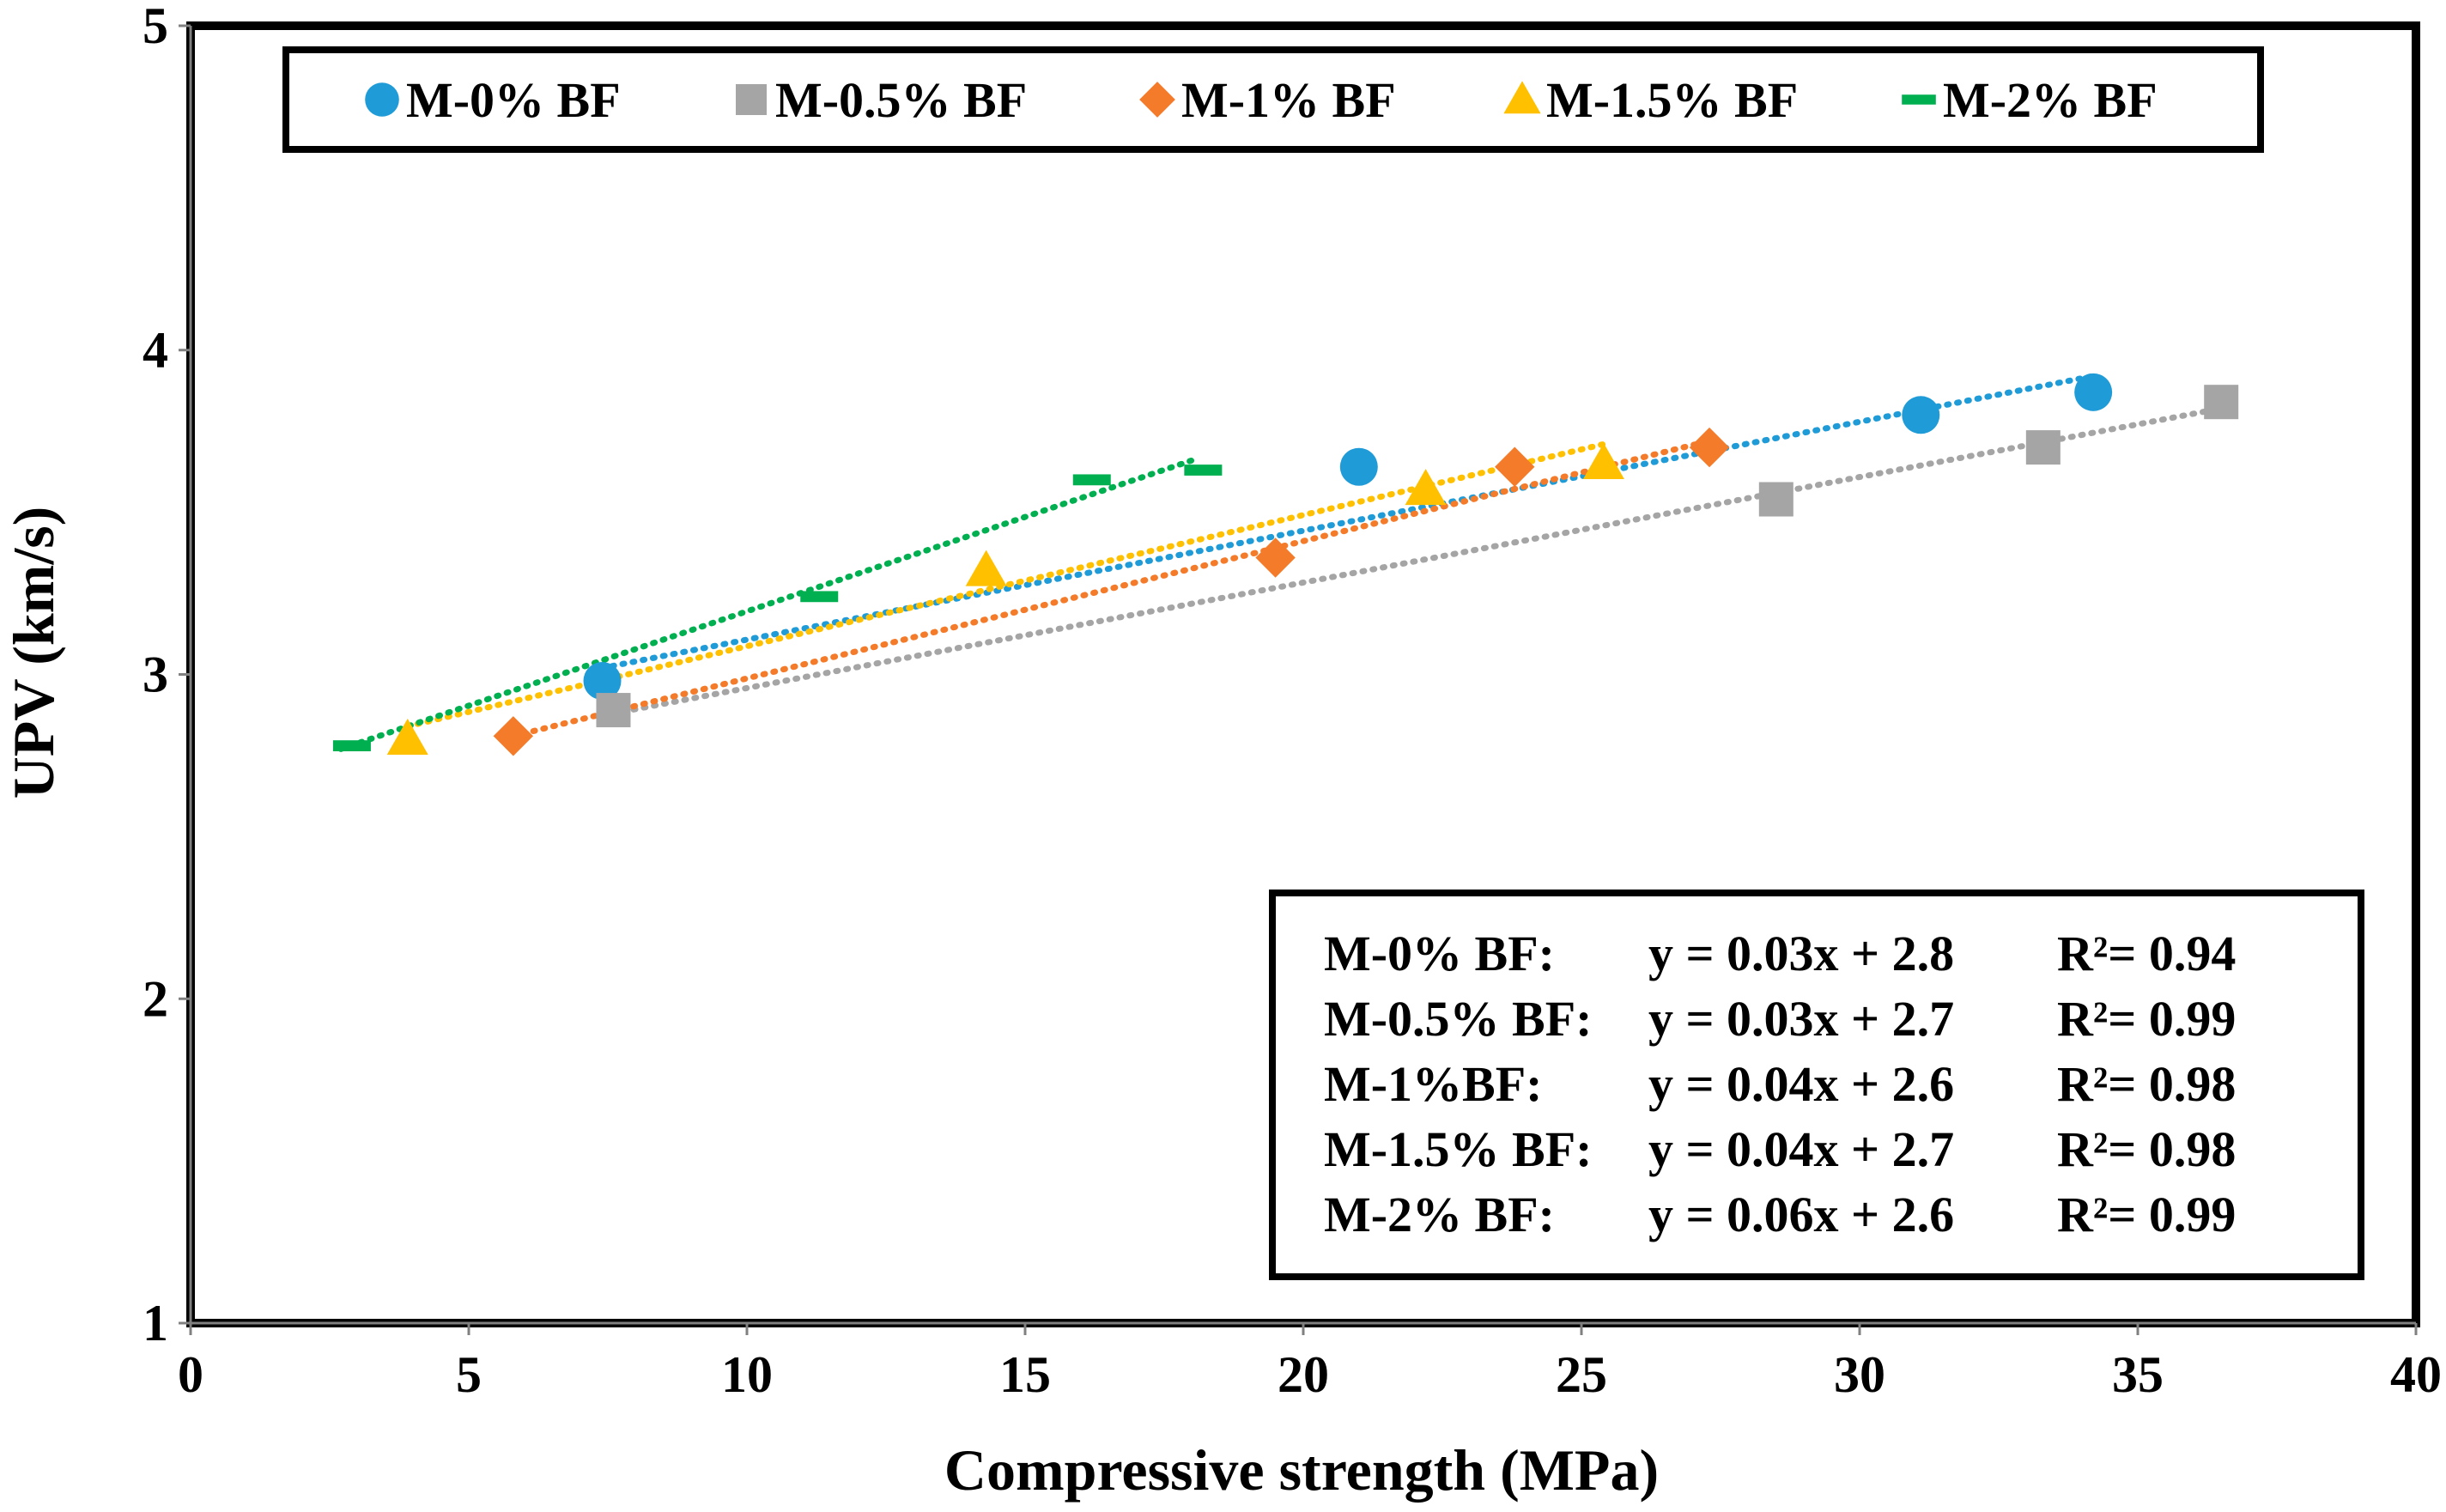 The image size is (2446, 1512). Describe the element at coordinates (2146, 1214) in the screenshot. I see `equation-r2-4: R²= 0.99` at that location.